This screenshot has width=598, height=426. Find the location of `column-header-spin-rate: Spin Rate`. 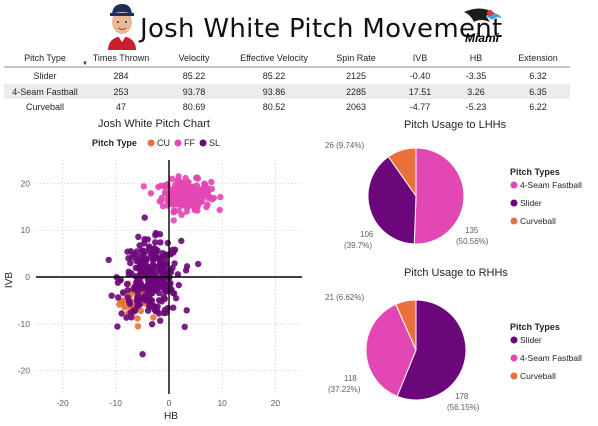

column-header-spin-rate: Spin Rate is located at coordinates (356, 58).